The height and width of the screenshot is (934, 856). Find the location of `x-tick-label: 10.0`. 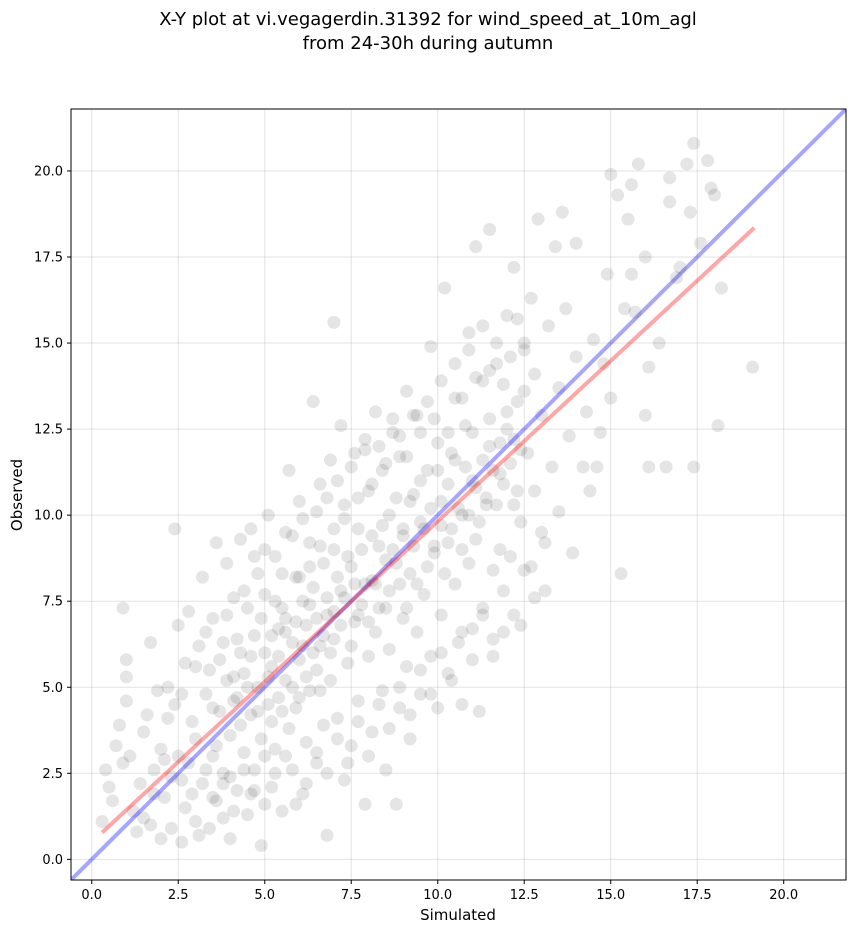

x-tick-label: 10.0 is located at coordinates (437, 895).